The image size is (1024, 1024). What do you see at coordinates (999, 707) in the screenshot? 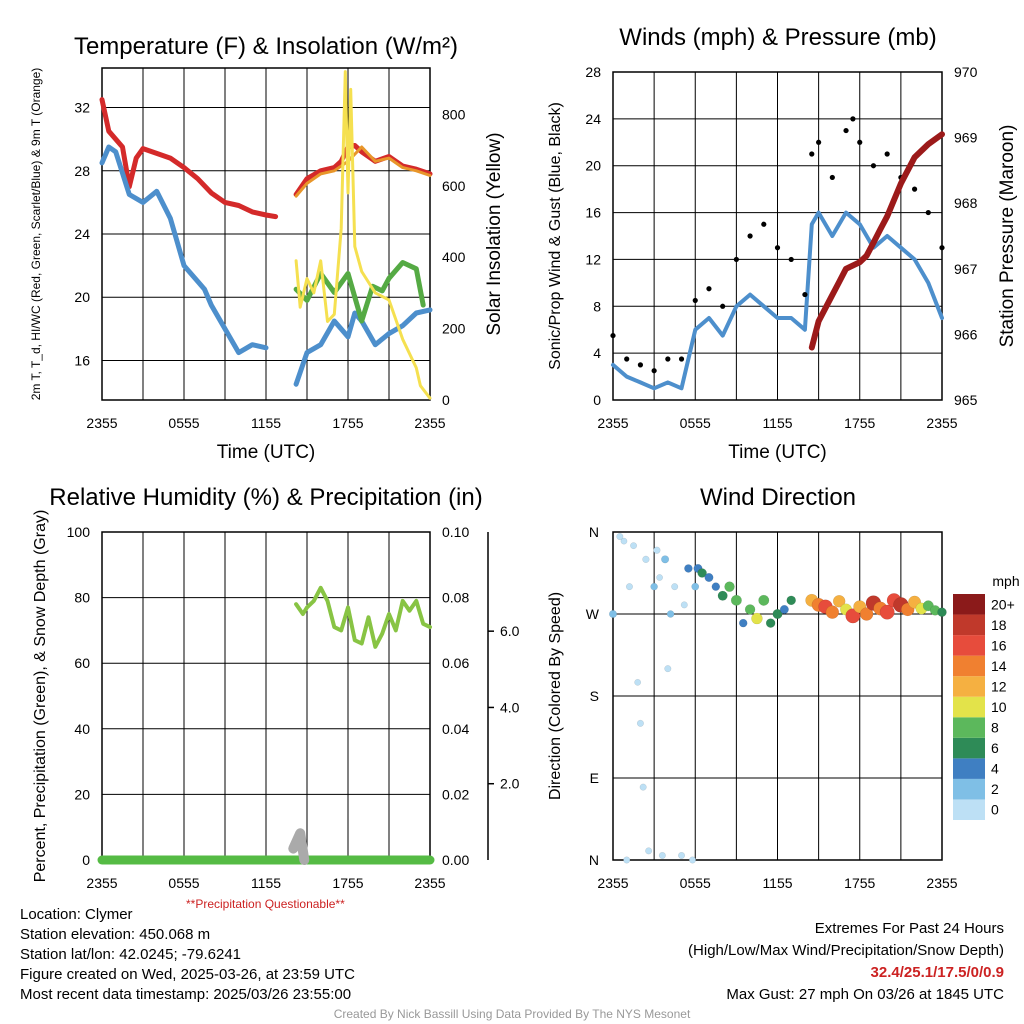
I see `colorbar-label: 10` at bounding box center [999, 707].